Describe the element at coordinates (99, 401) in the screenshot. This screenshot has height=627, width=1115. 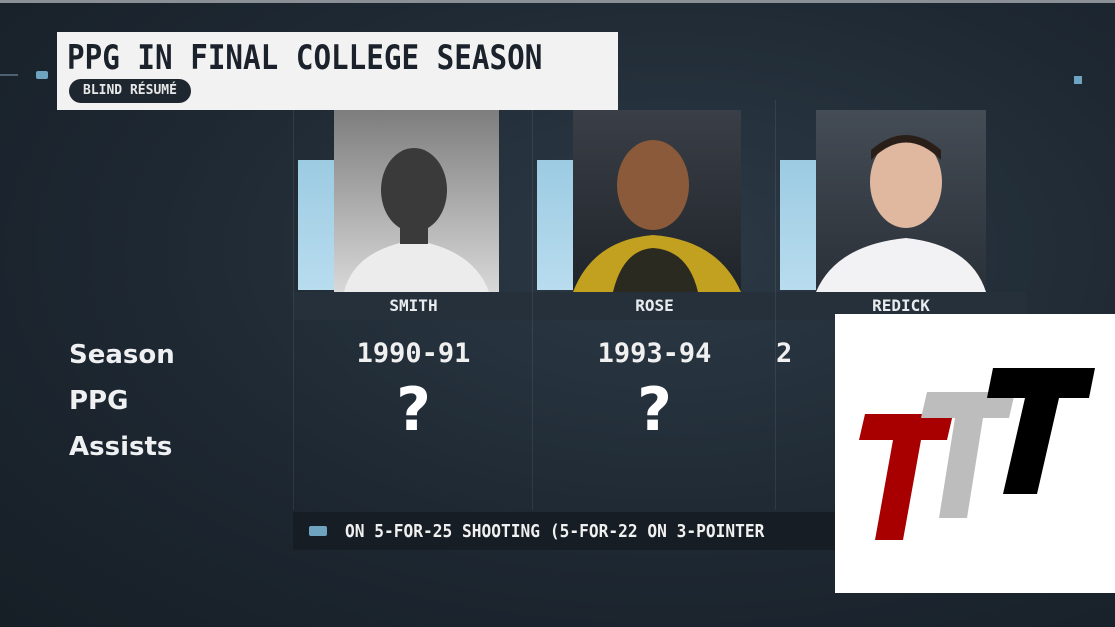
I see `row-label-ppg: PPG` at that location.